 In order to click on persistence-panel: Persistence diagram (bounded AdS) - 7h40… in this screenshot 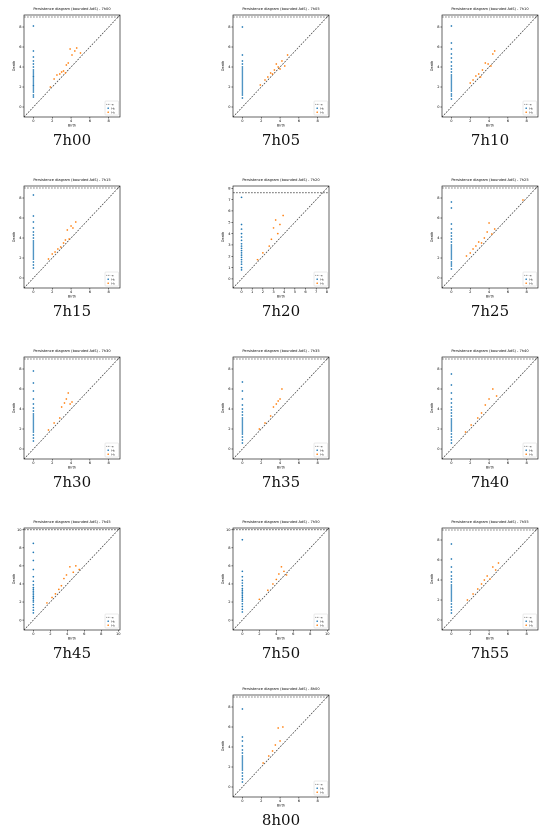, I will do `click(490, 420)`.